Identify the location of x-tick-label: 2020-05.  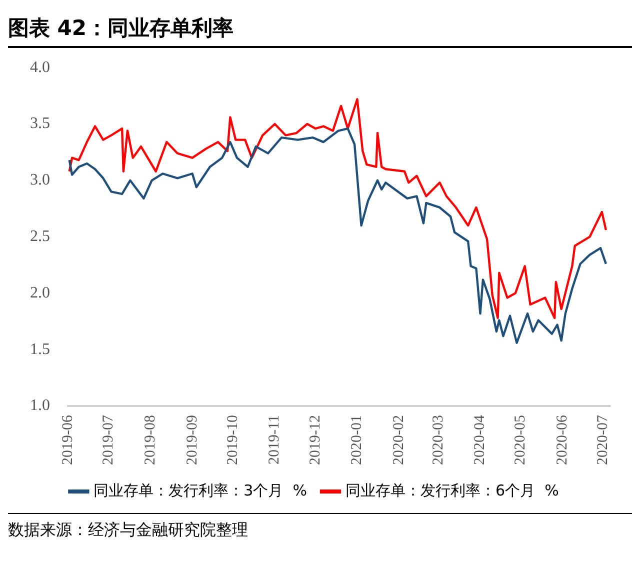
(520, 440).